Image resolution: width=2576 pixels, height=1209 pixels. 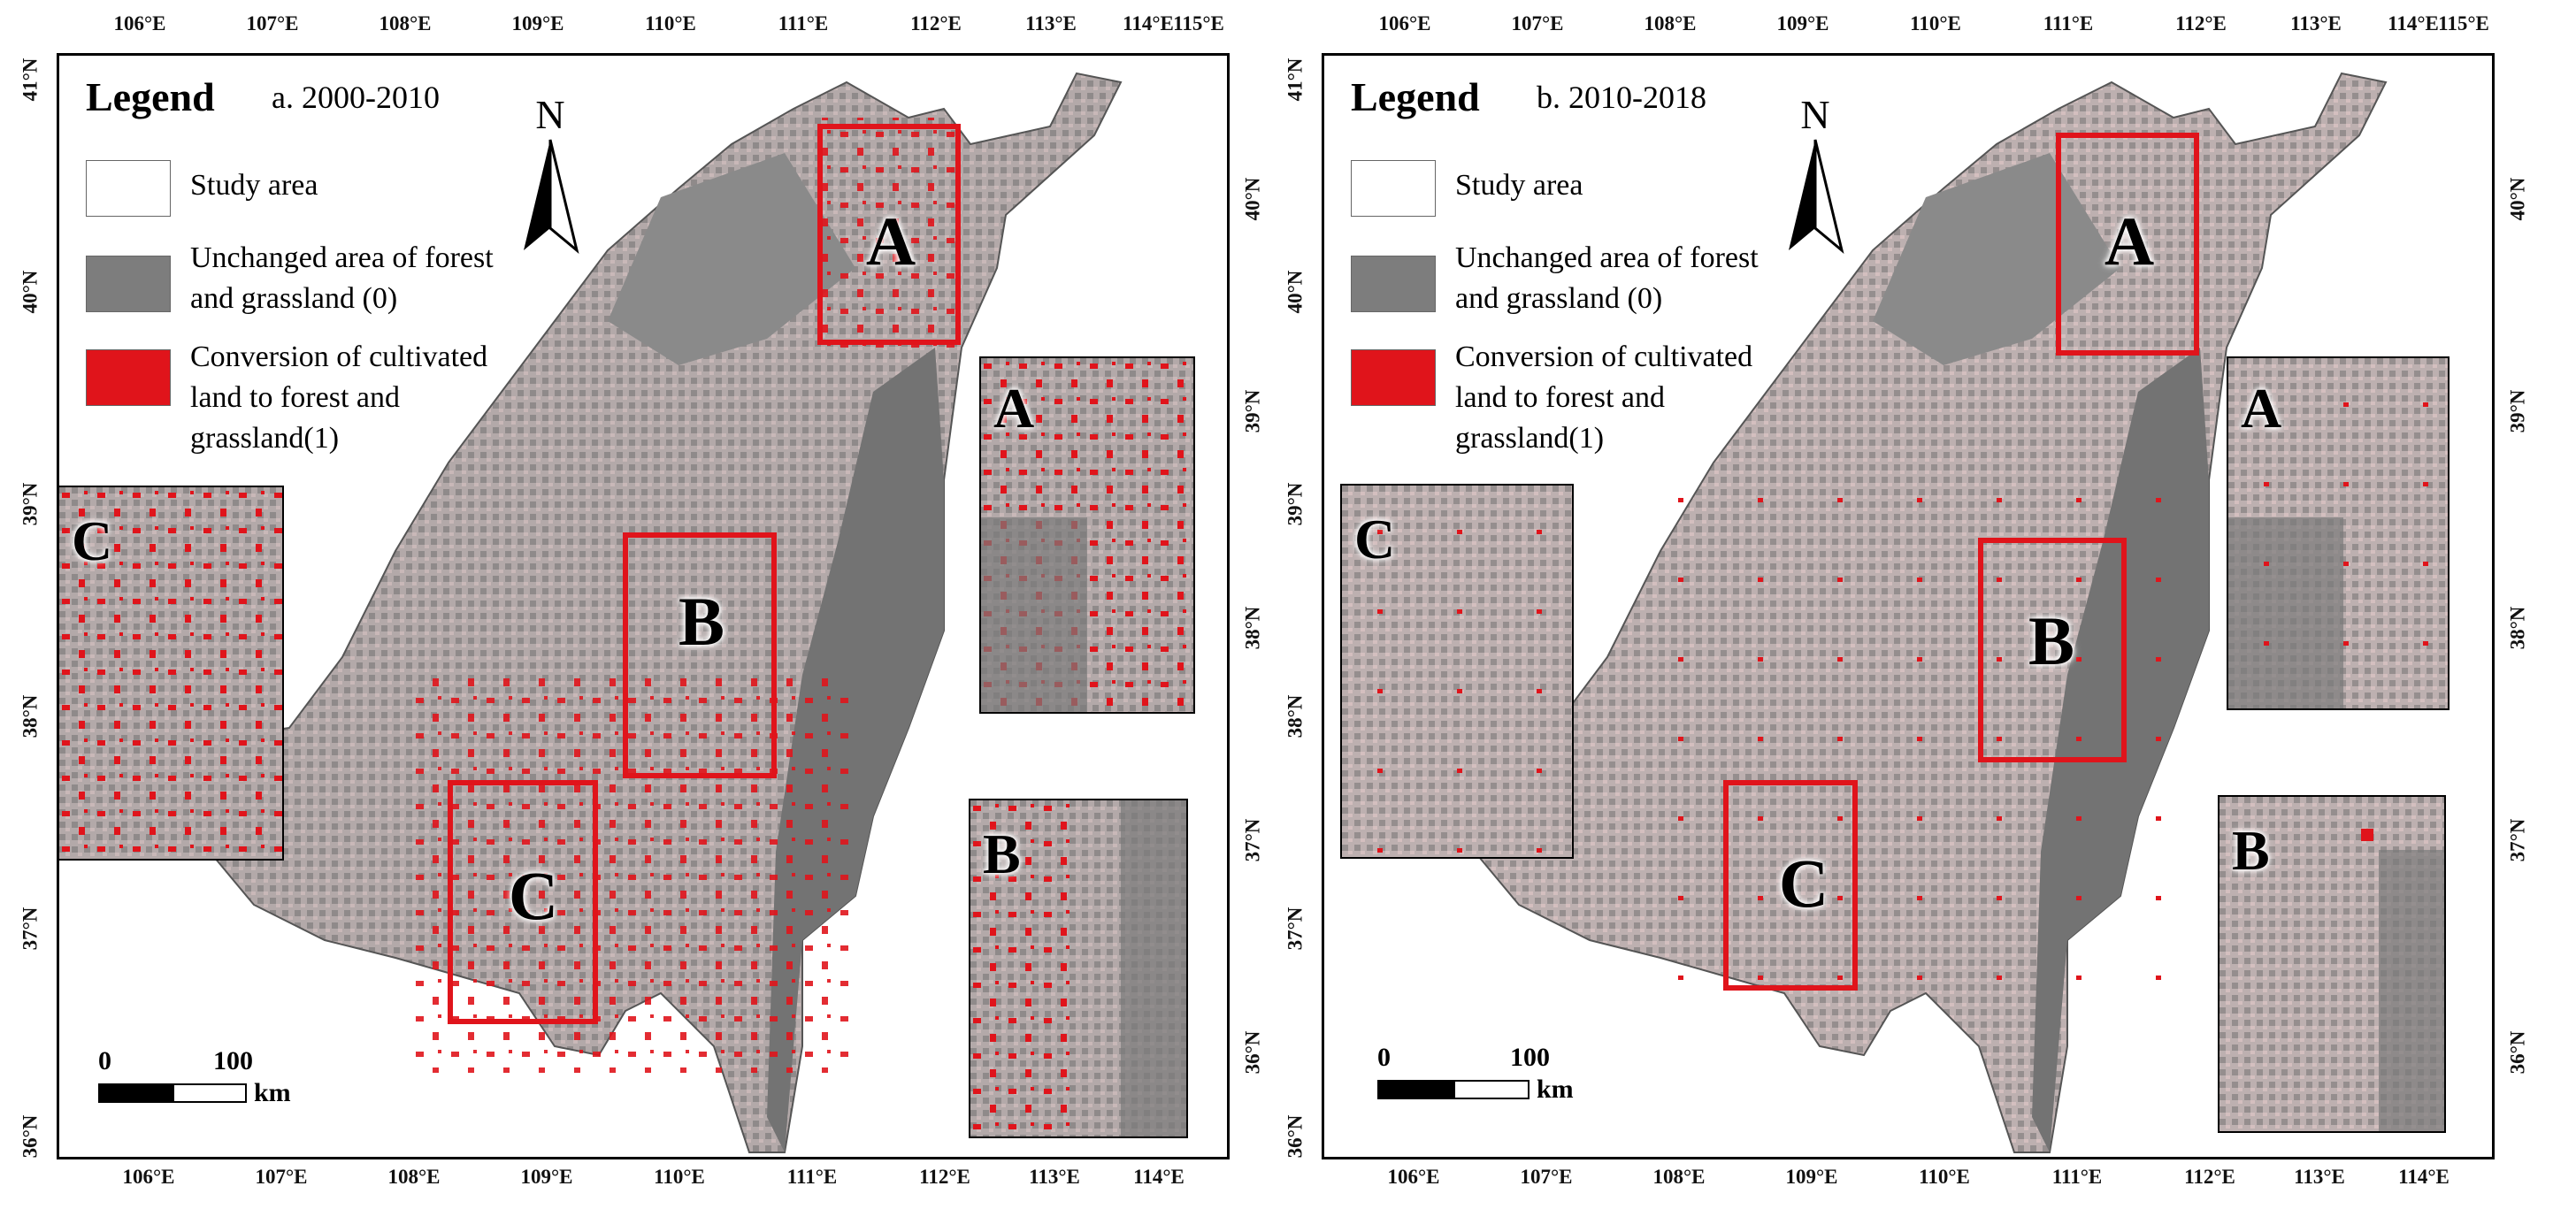 What do you see at coordinates (537, 23) in the screenshot?
I see `lon-label-top: 109°E` at bounding box center [537, 23].